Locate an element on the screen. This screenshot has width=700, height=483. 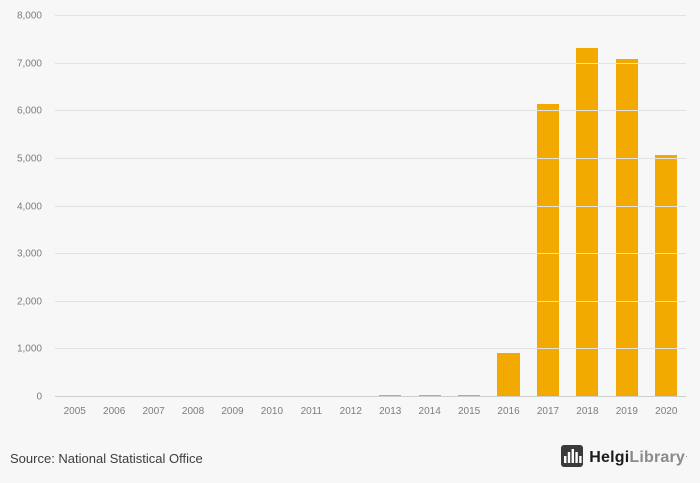
x-tick-label: 2006 is located at coordinates (114, 411).